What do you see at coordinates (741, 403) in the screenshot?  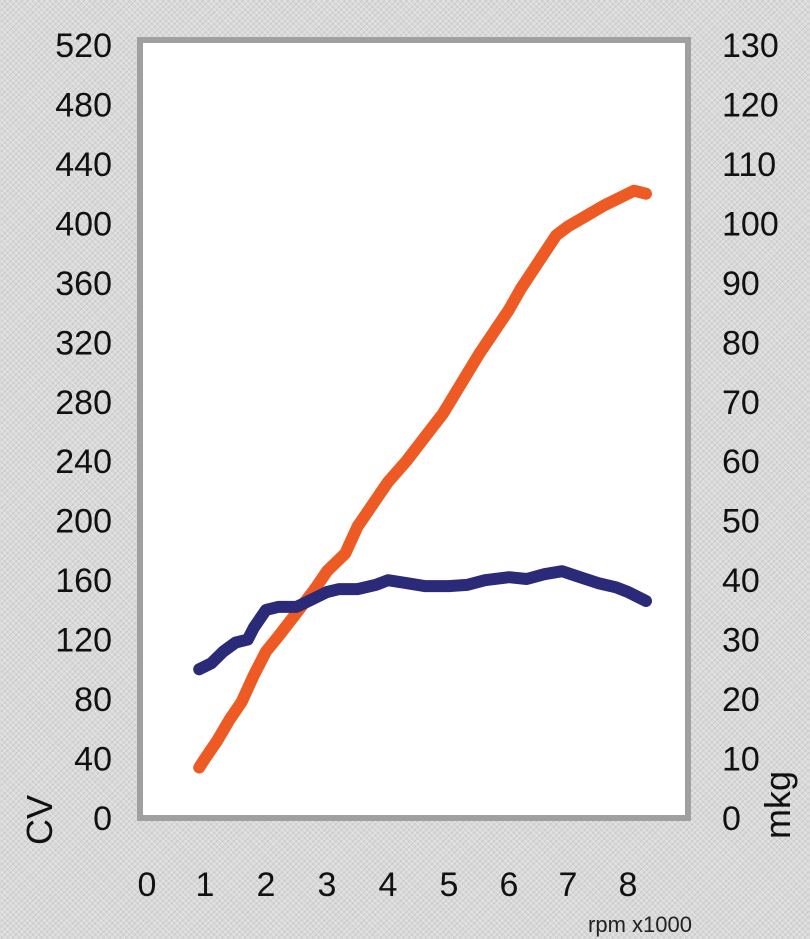 I see `y-right-tick-label: 70` at bounding box center [741, 403].